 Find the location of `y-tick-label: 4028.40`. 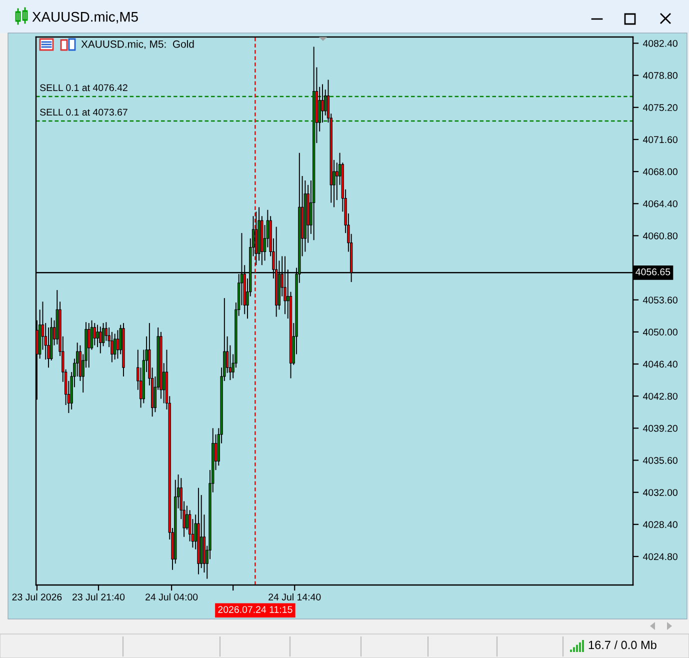

y-tick-label: 4028.40 is located at coordinates (660, 524).